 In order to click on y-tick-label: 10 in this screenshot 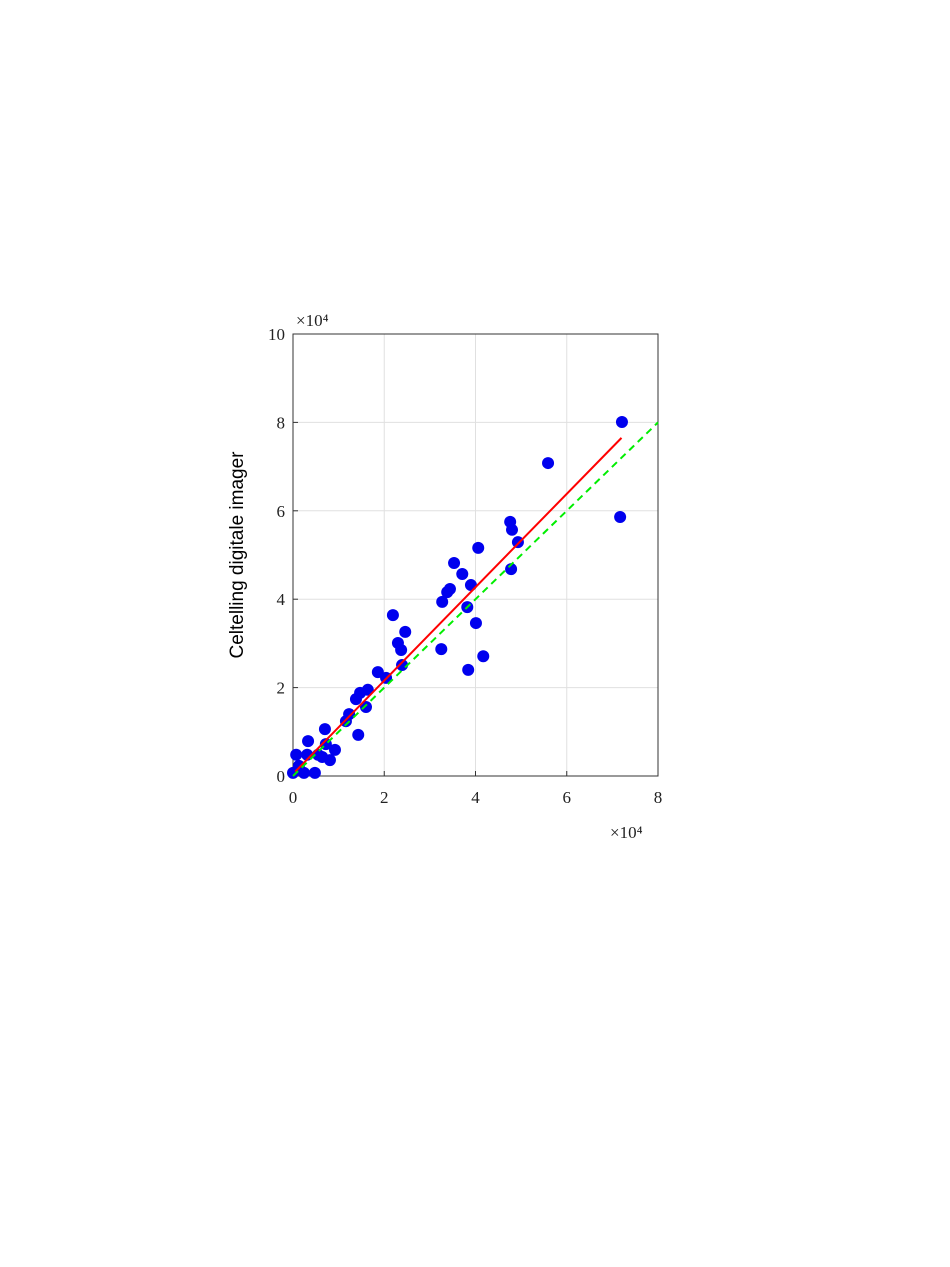, I will do `click(276, 334)`.